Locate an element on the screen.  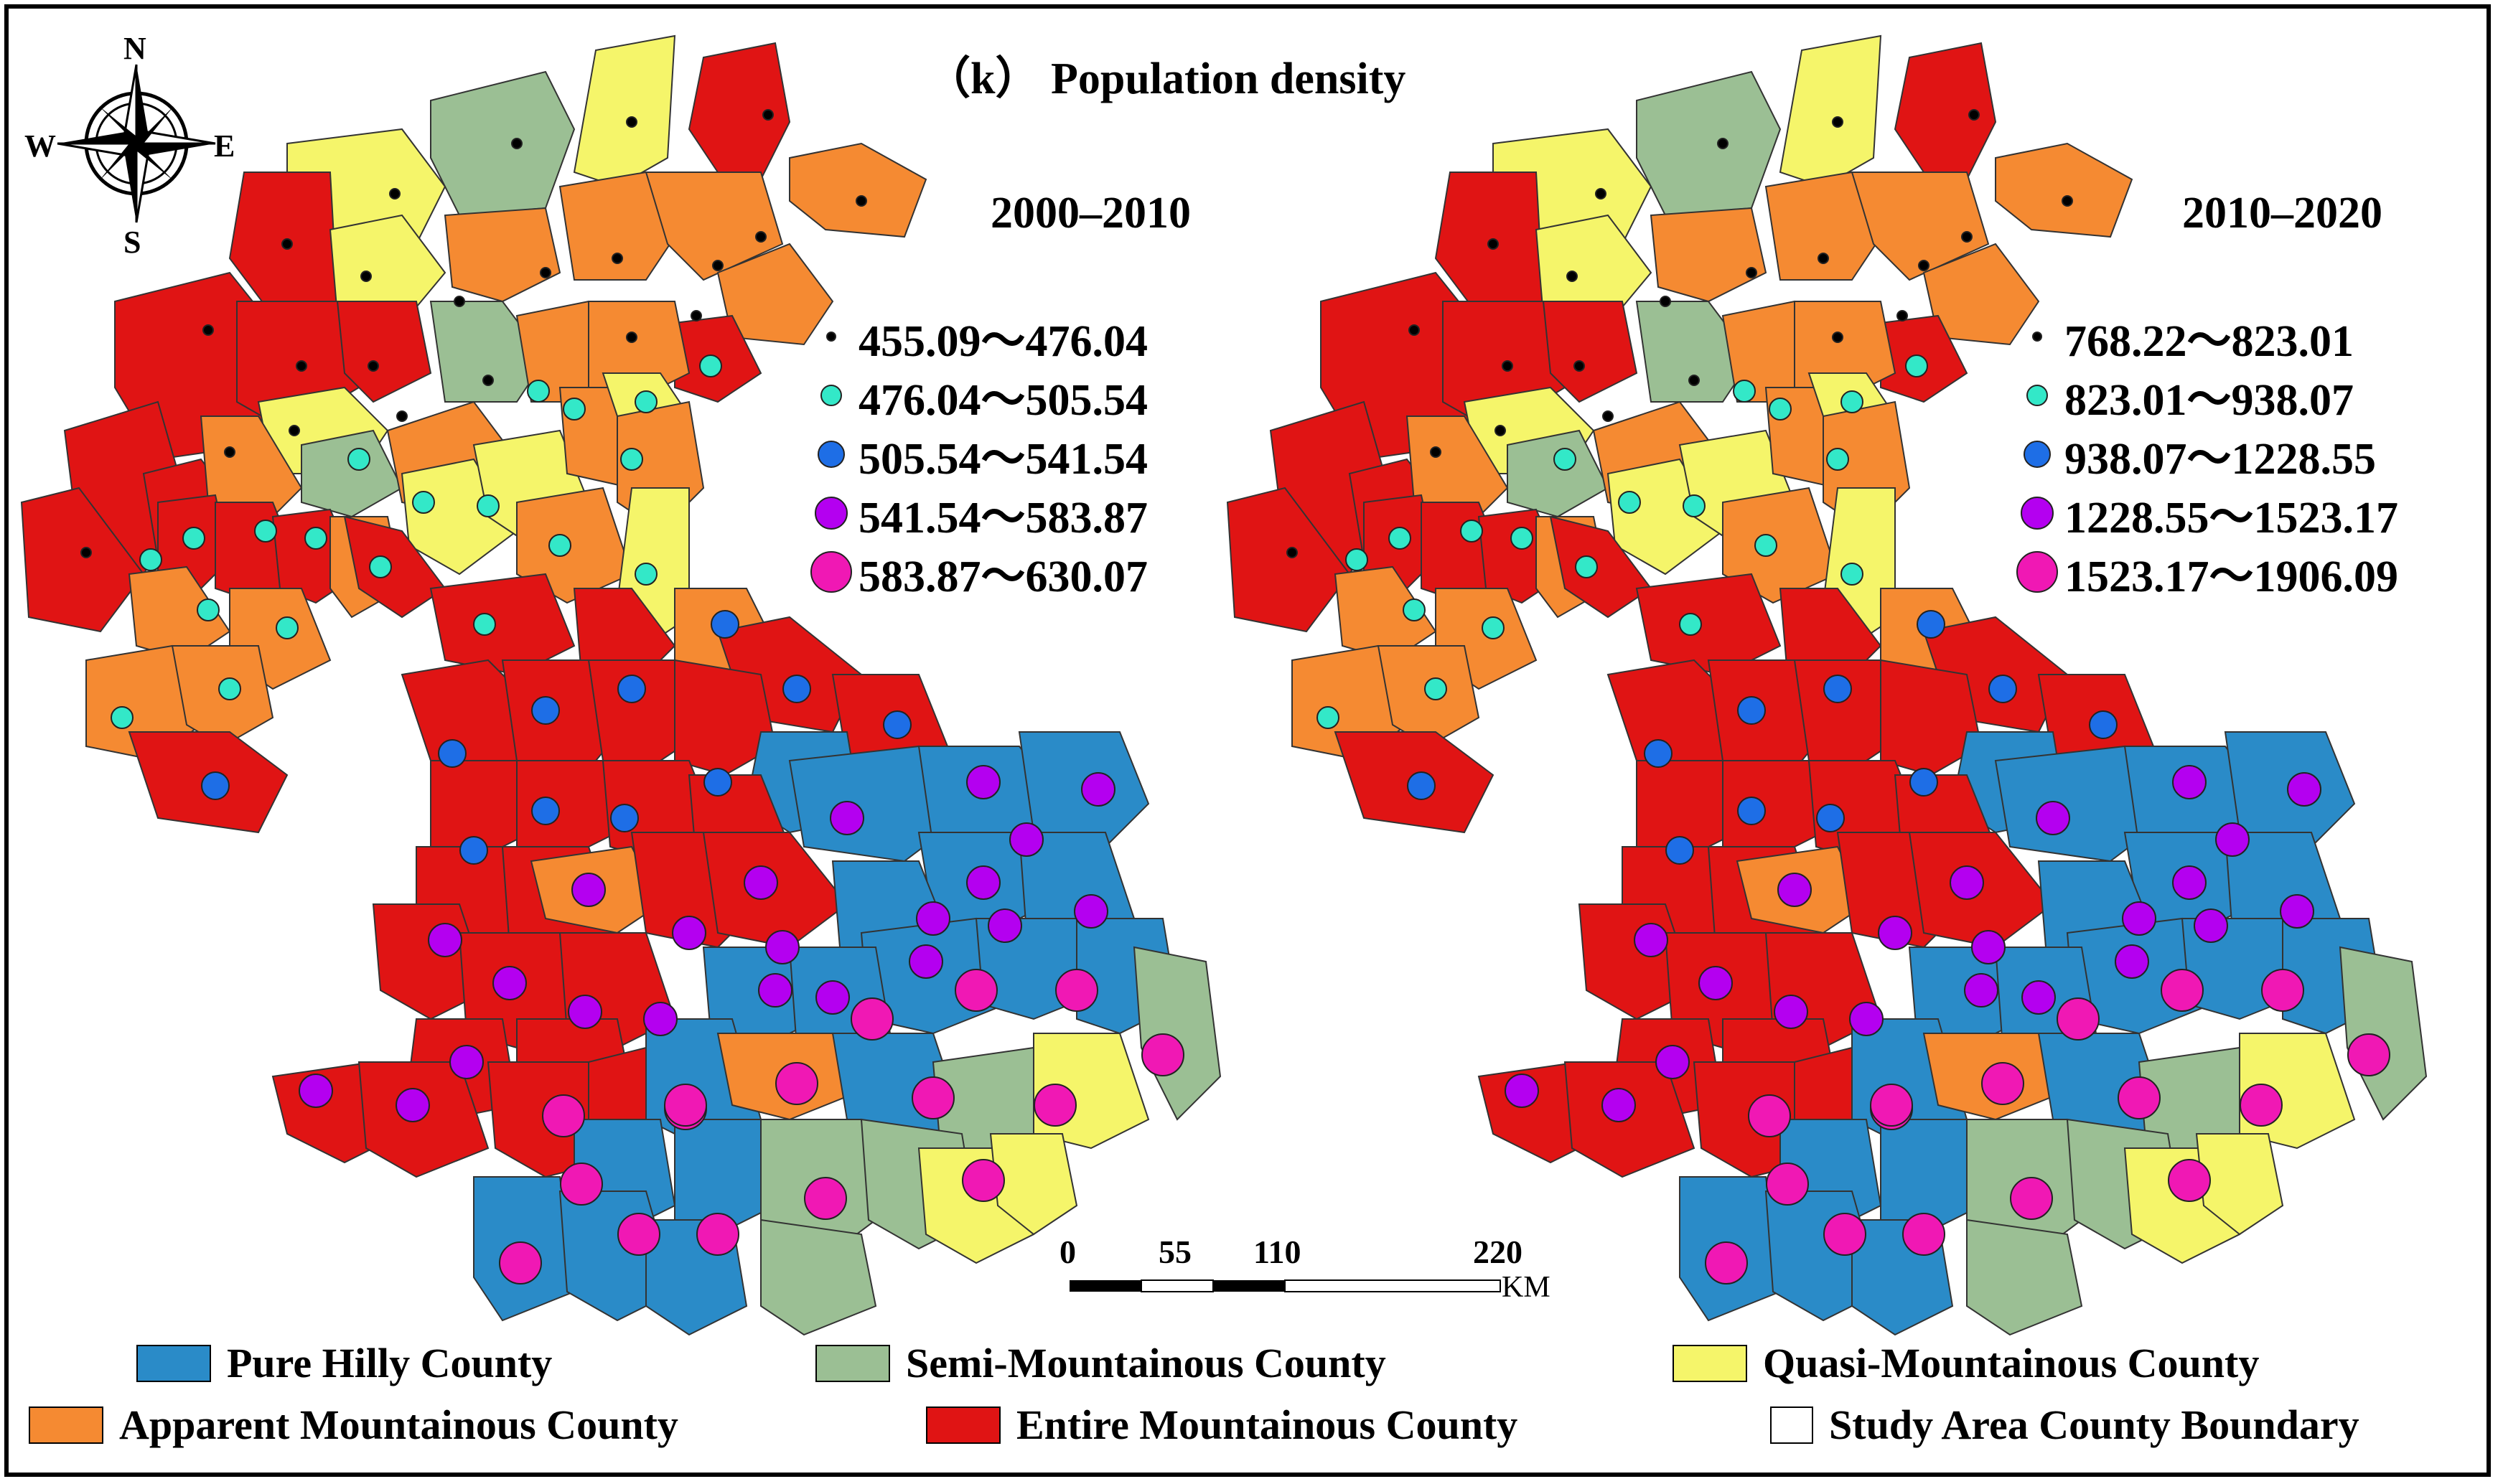
density-legend-item: 476.04～505.54 is located at coordinates (976, 395).